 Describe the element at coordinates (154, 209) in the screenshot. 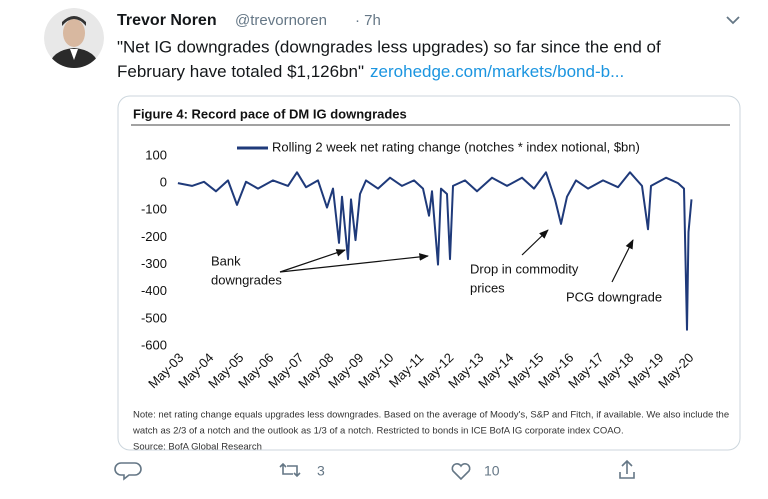

I see `y-tick-label: -100` at that location.